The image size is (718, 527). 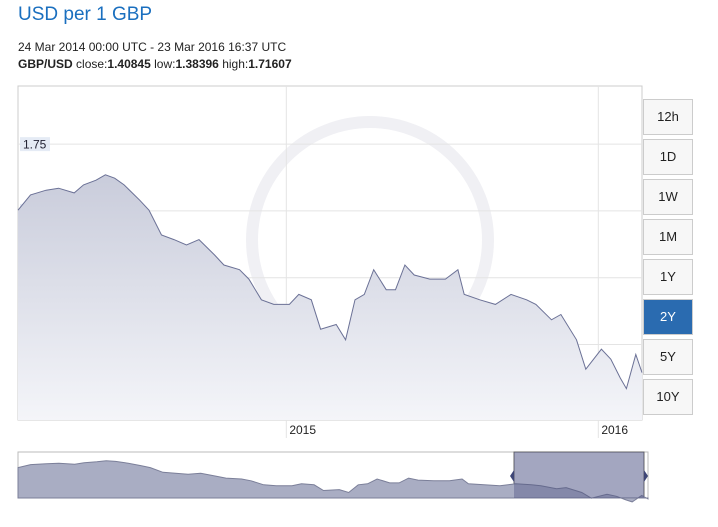 What do you see at coordinates (85, 14) in the screenshot?
I see `title: USD per 1 GBP` at bounding box center [85, 14].